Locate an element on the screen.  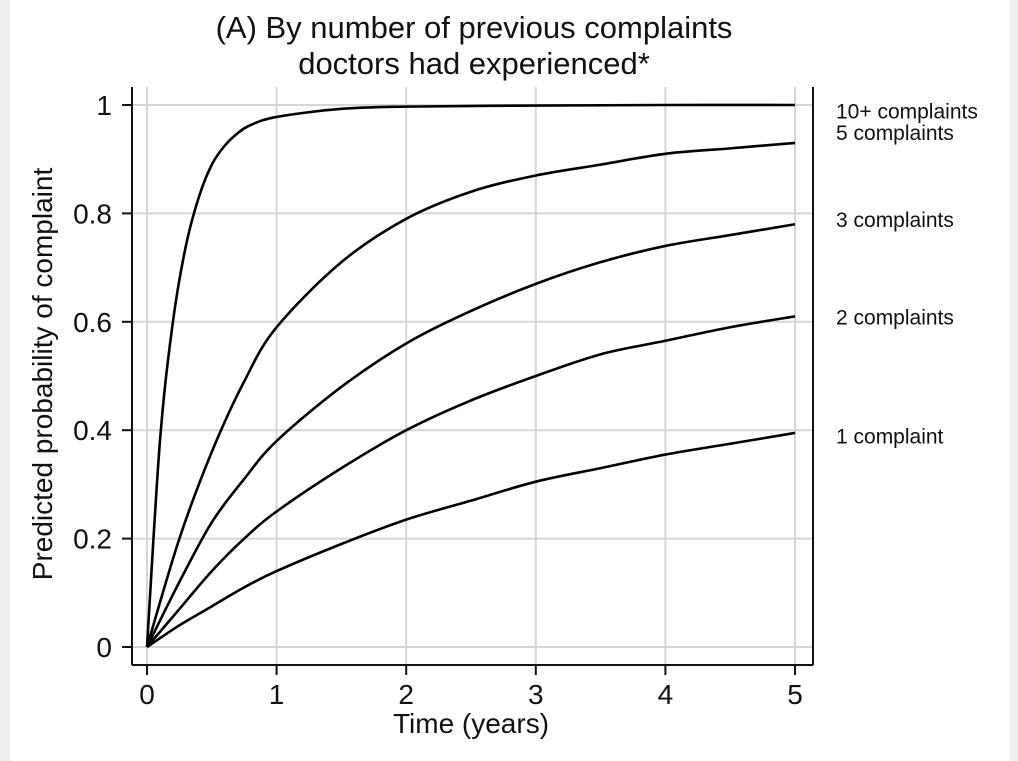
chart-title-line-1: (A) By number of previous complaints is located at coordinates (474, 27).